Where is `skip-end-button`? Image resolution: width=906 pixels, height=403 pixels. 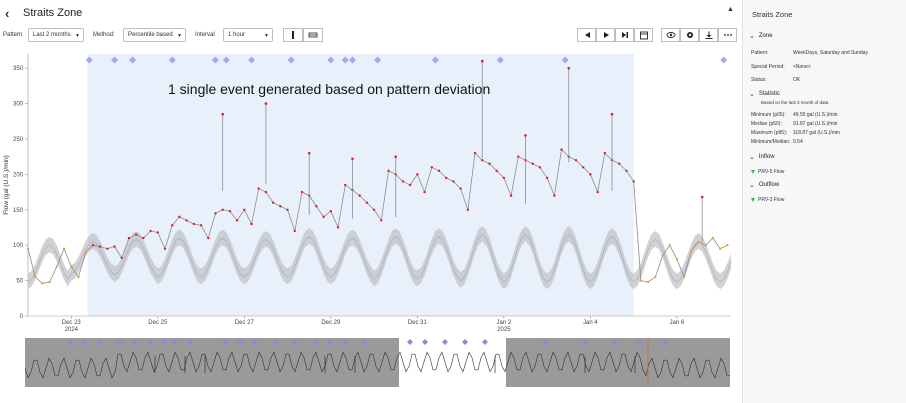
skip-end-button is located at coordinates (624, 35).